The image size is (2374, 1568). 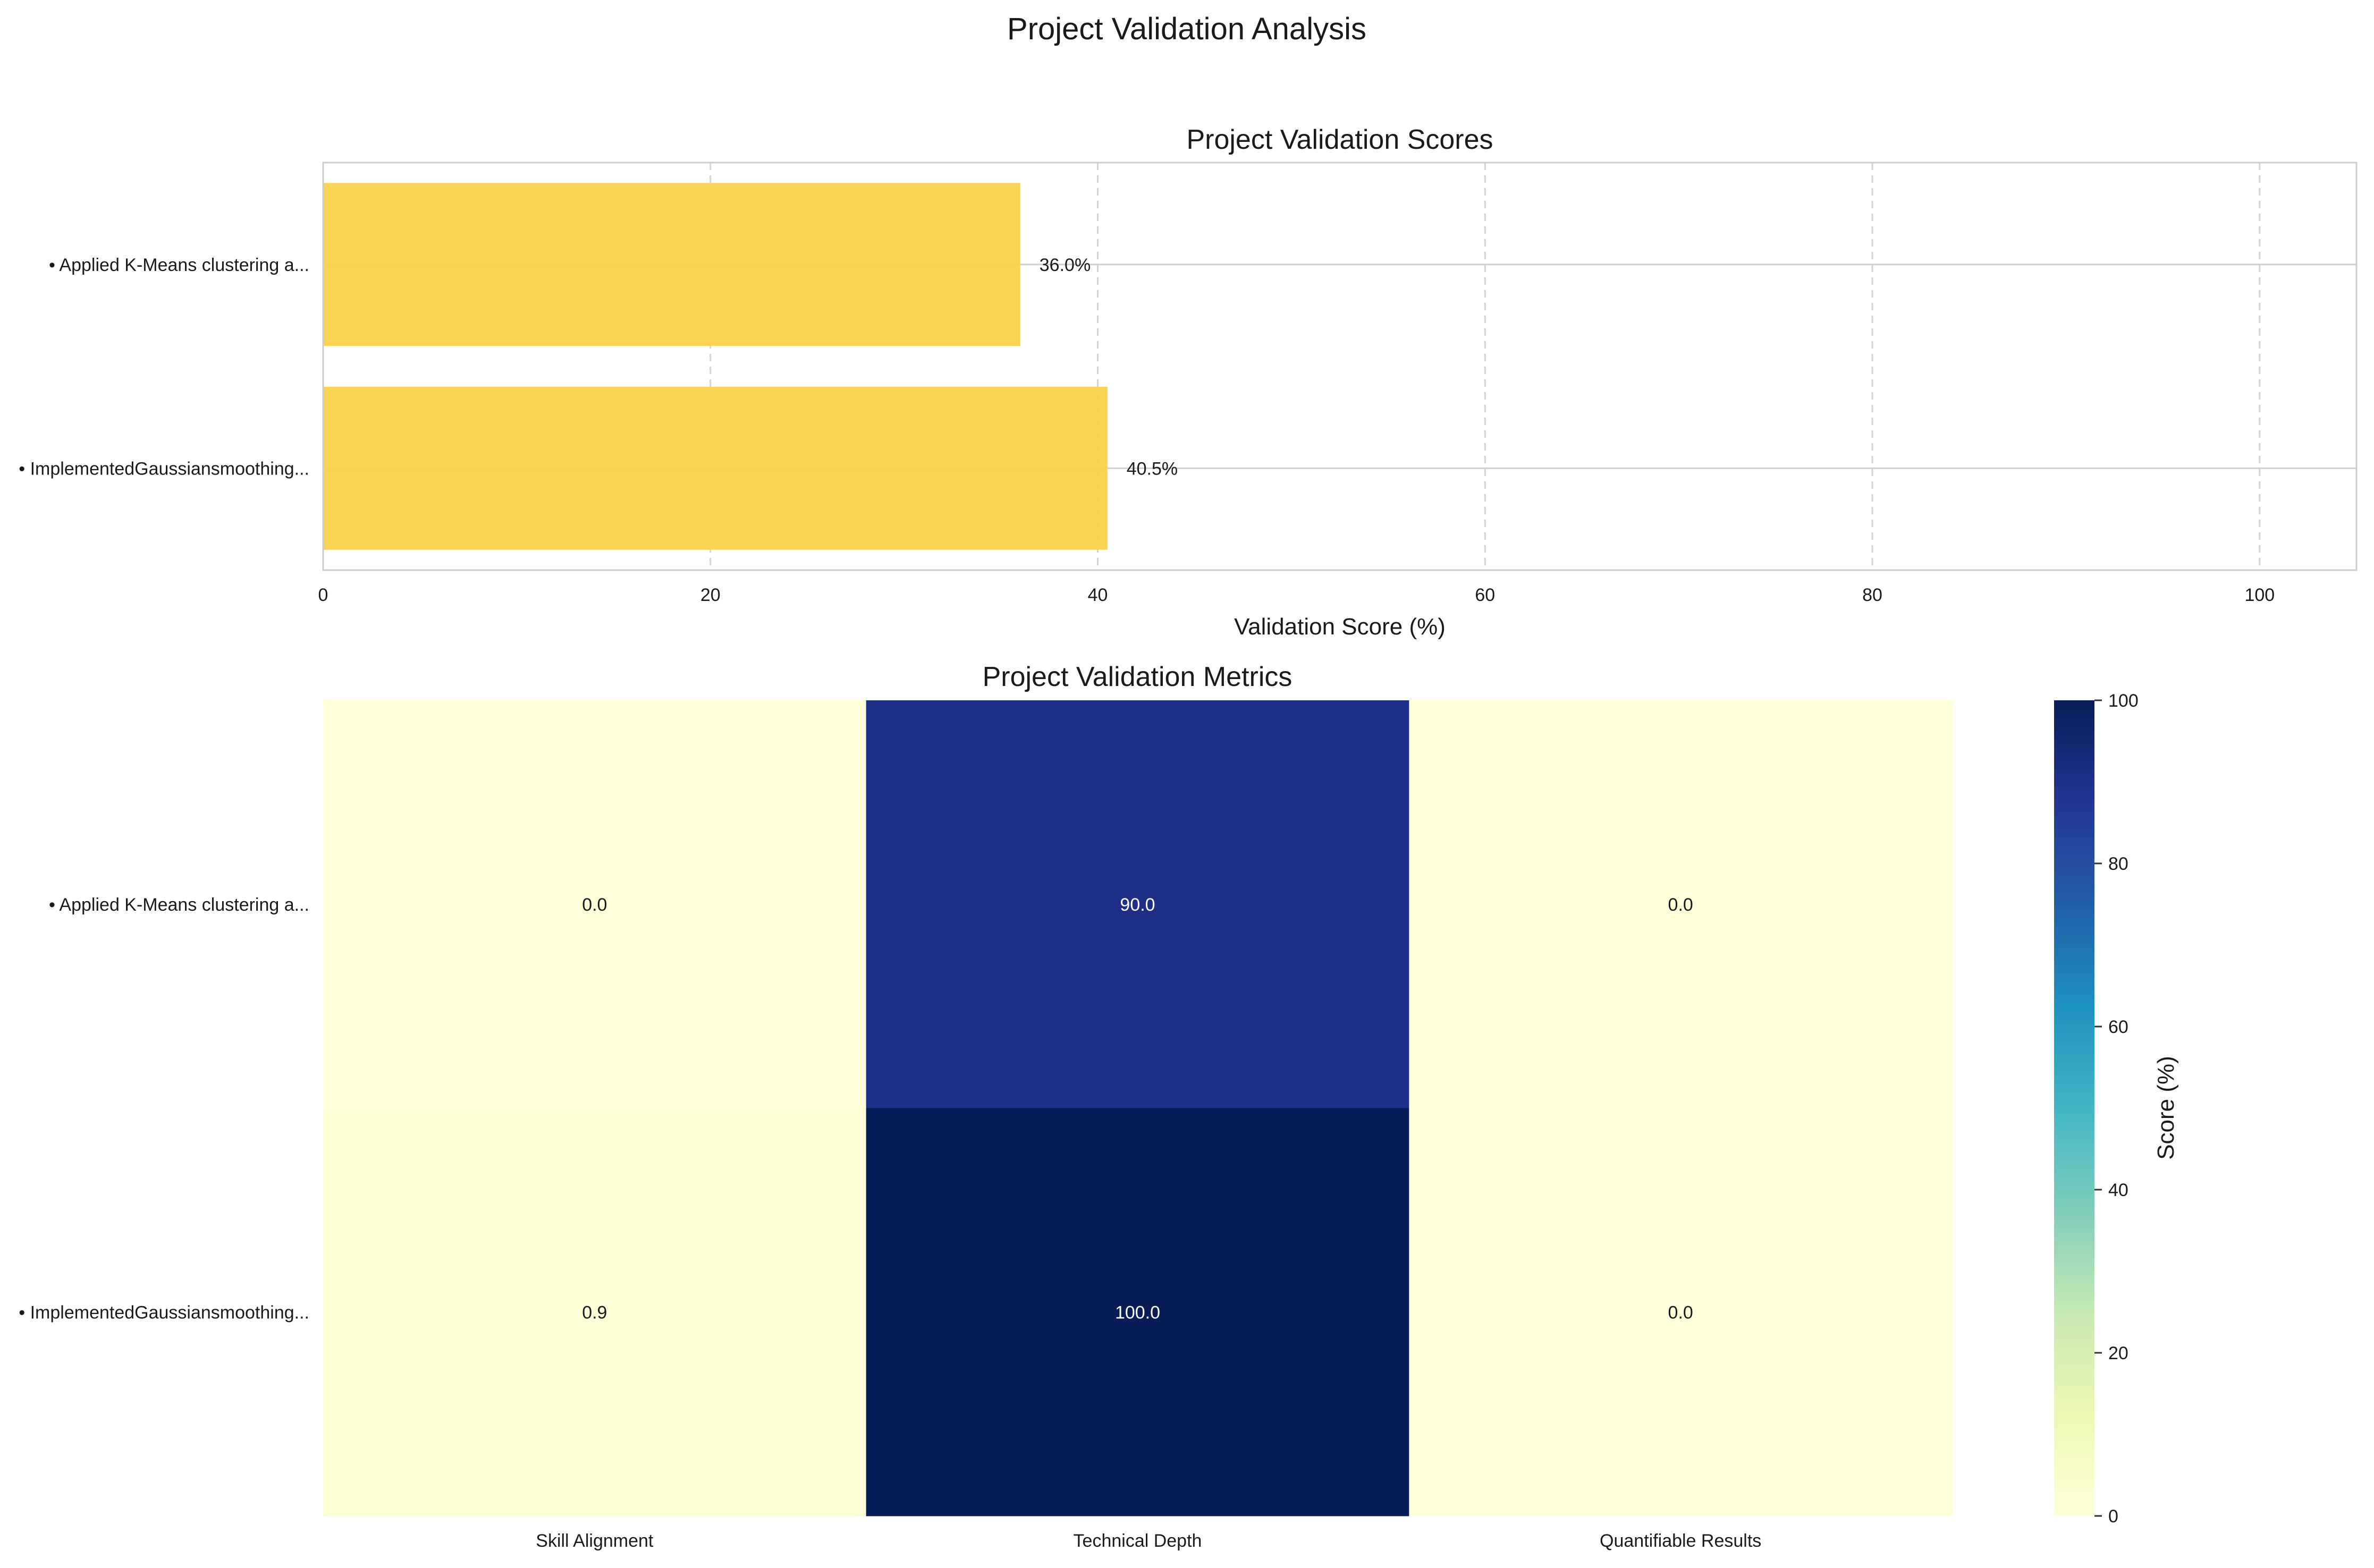 I want to click on bar-value-label: 40.5%, so click(x=1152, y=469).